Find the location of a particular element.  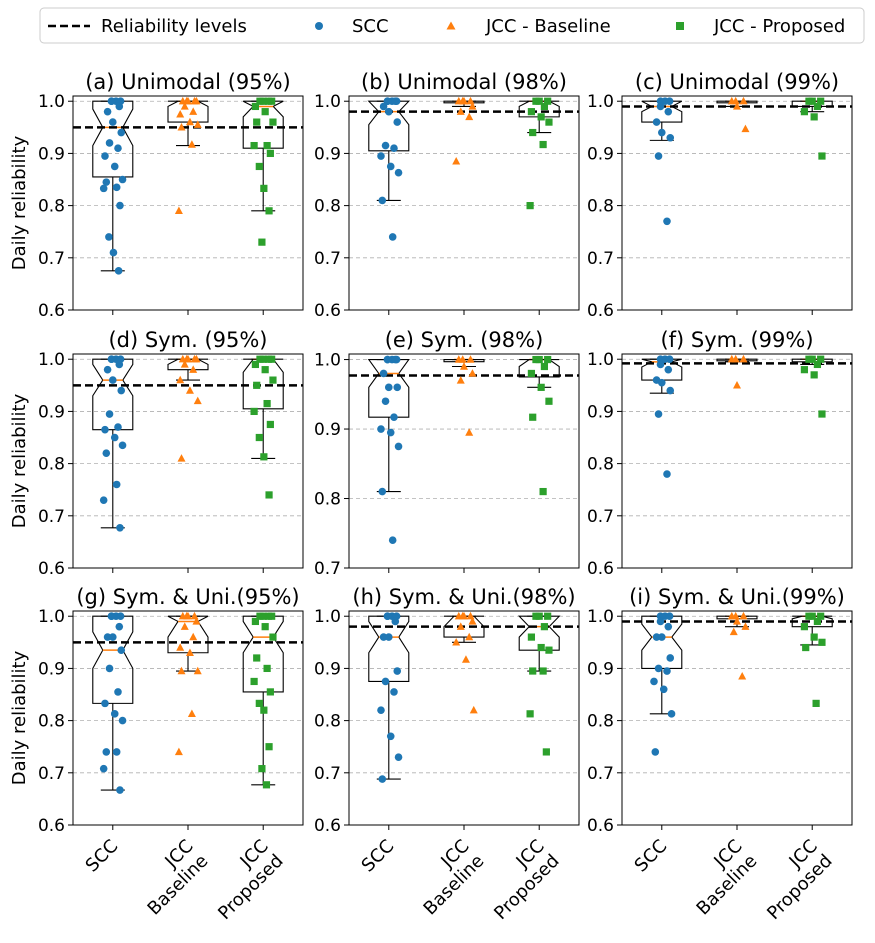

panel: (f) Sym. (99%) 0.6 0.7 0.8 0.9 1.0 is located at coordinates (720, 453).